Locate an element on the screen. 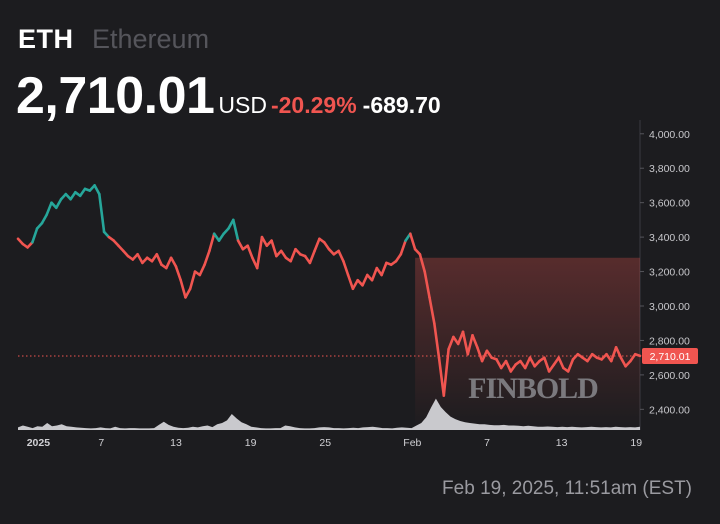 Image resolution: width=720 pixels, height=524 pixels. y-tick-label: 2,400.00 is located at coordinates (669, 410).